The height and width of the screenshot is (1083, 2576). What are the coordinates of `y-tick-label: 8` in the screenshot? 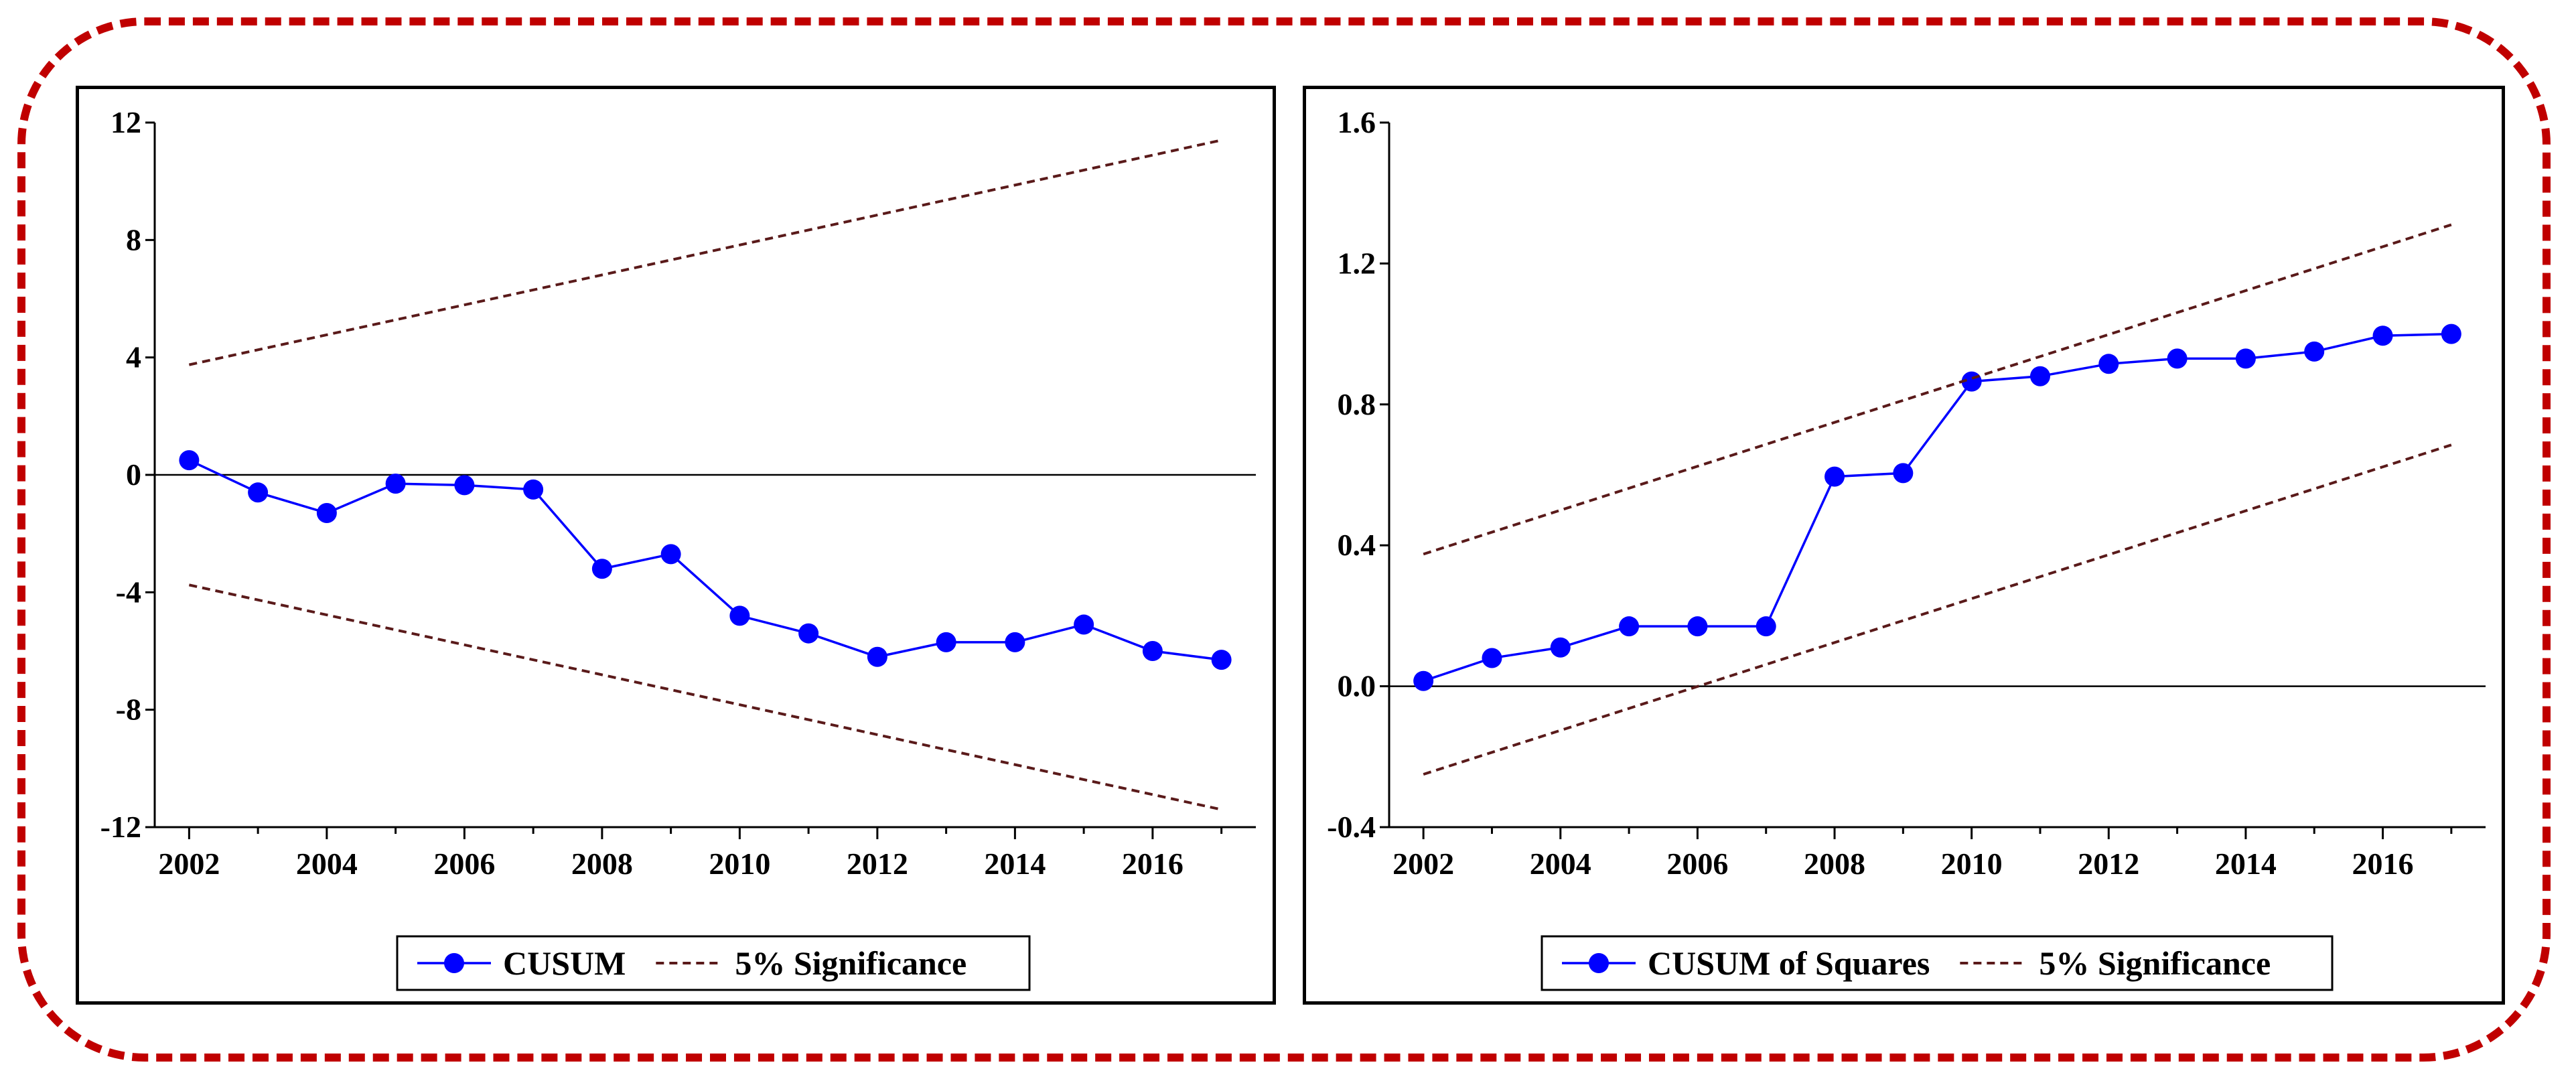 It's located at (133, 239).